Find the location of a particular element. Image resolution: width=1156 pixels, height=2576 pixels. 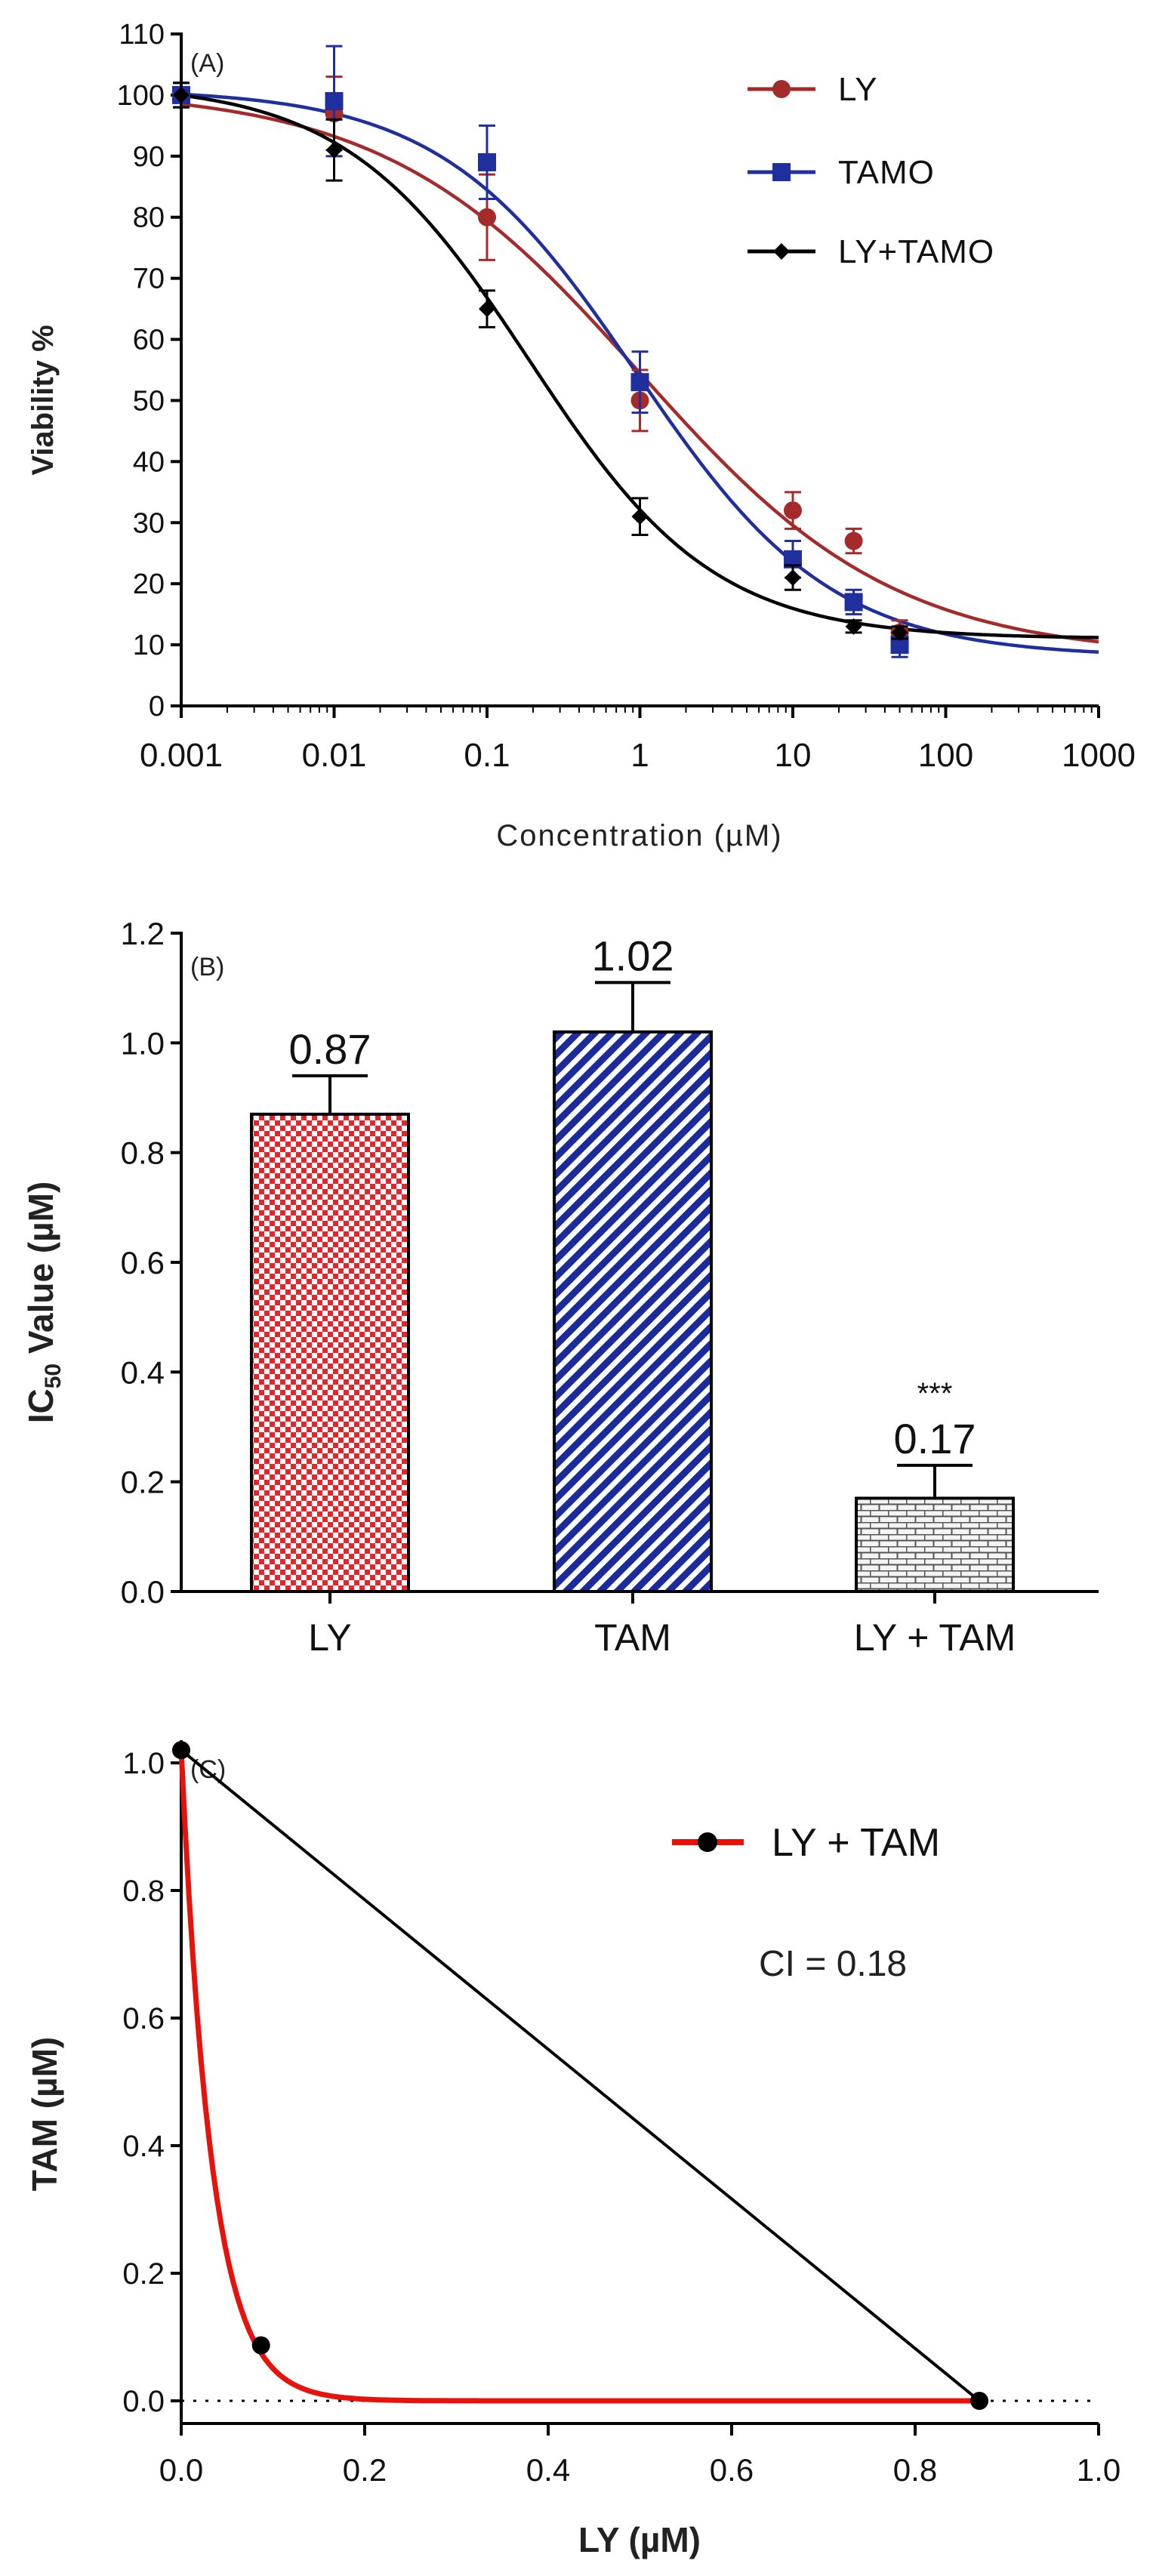

panel-b-bar-ly is located at coordinates (330, 1353).